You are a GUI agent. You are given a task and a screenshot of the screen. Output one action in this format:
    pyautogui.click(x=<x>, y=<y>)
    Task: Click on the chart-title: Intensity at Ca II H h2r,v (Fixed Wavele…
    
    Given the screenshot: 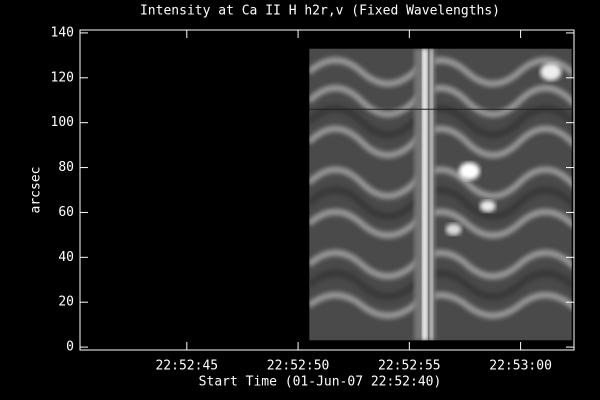 What is the action you would take?
    pyautogui.click(x=320, y=11)
    